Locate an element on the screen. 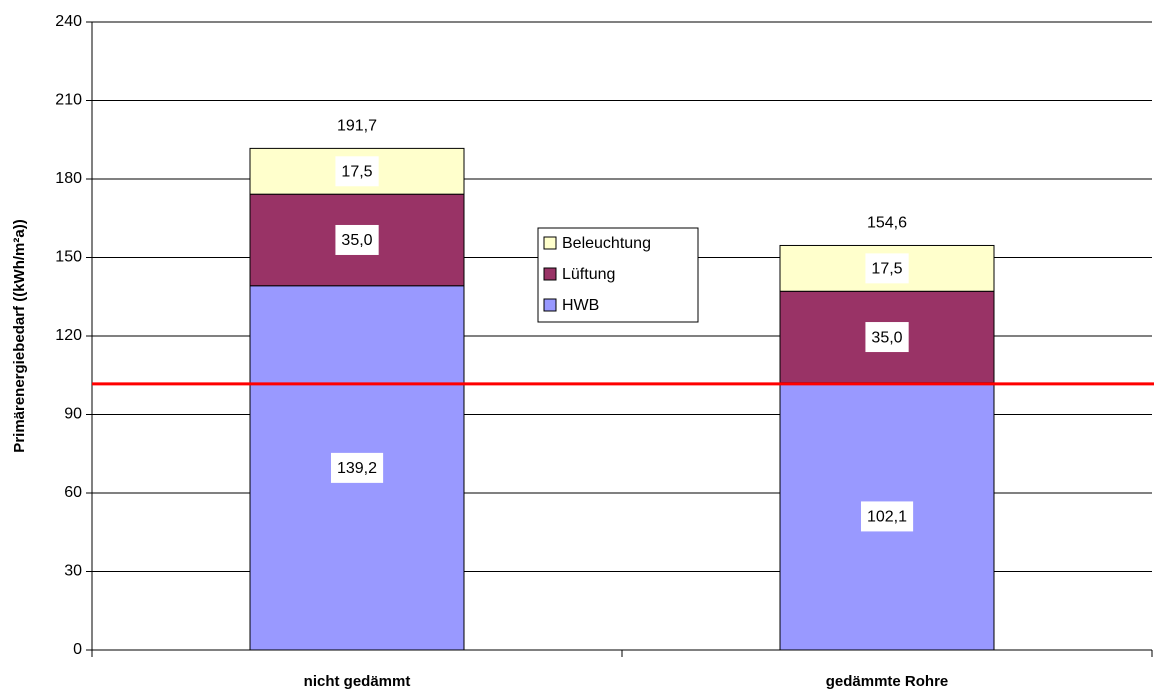 The width and height of the screenshot is (1154, 689). x-tick-label: gedämmte Rohre is located at coordinates (887, 681).